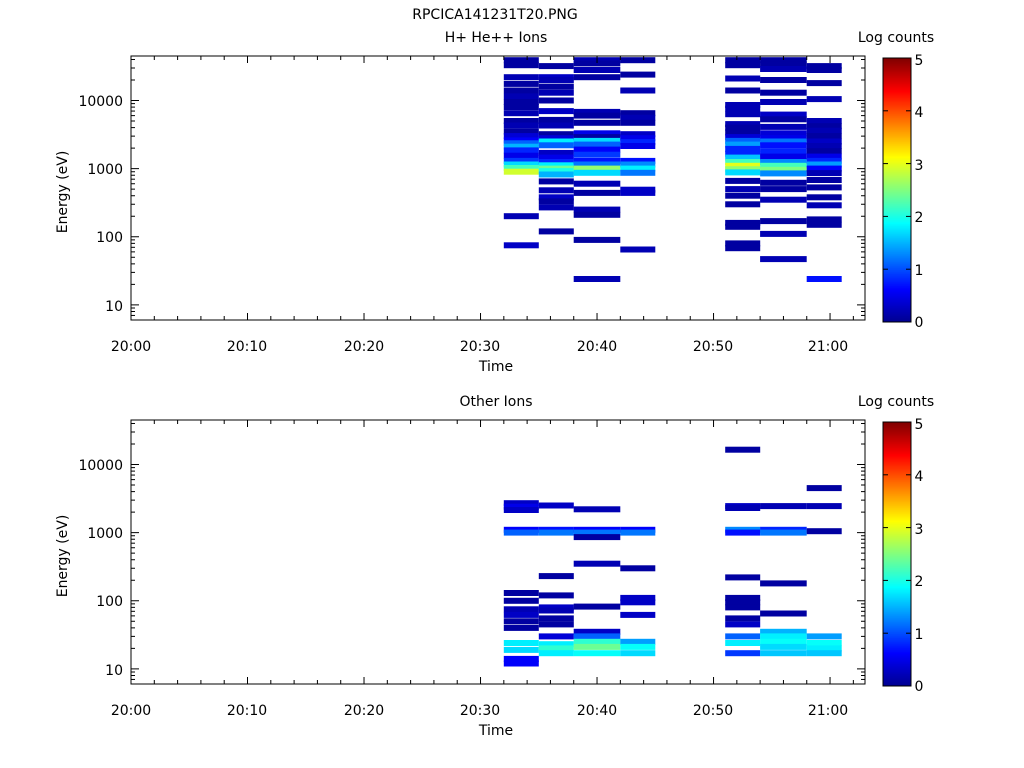 The width and height of the screenshot is (1024, 768). Describe the element at coordinates (672, 556) in the screenshot. I see `heatmap-cells` at that location.